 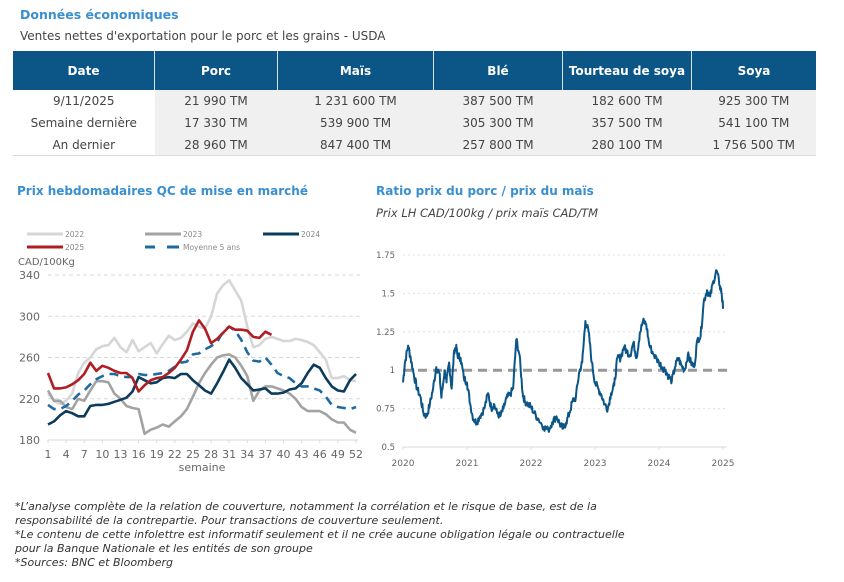 What do you see at coordinates (99, 14) in the screenshot?
I see `page-title: Données économiques` at bounding box center [99, 14].